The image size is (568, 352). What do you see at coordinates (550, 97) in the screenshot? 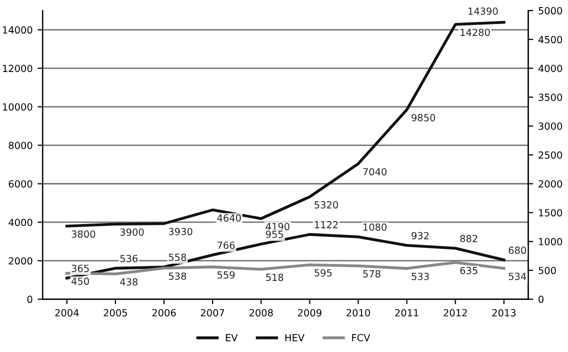
I see `y2-tick-label: 3500` at bounding box center [550, 97].